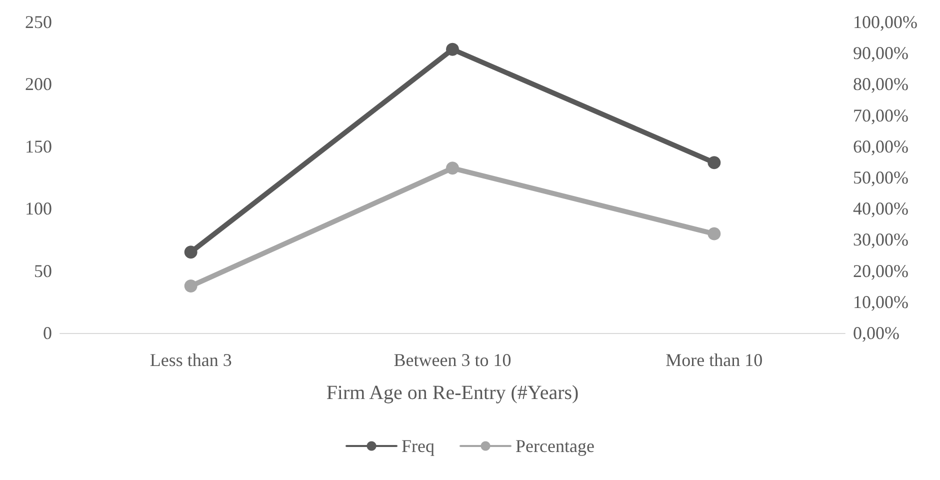 This screenshot has height=480, width=940. I want to click on y2-tick-label: 10,00%, so click(880, 302).